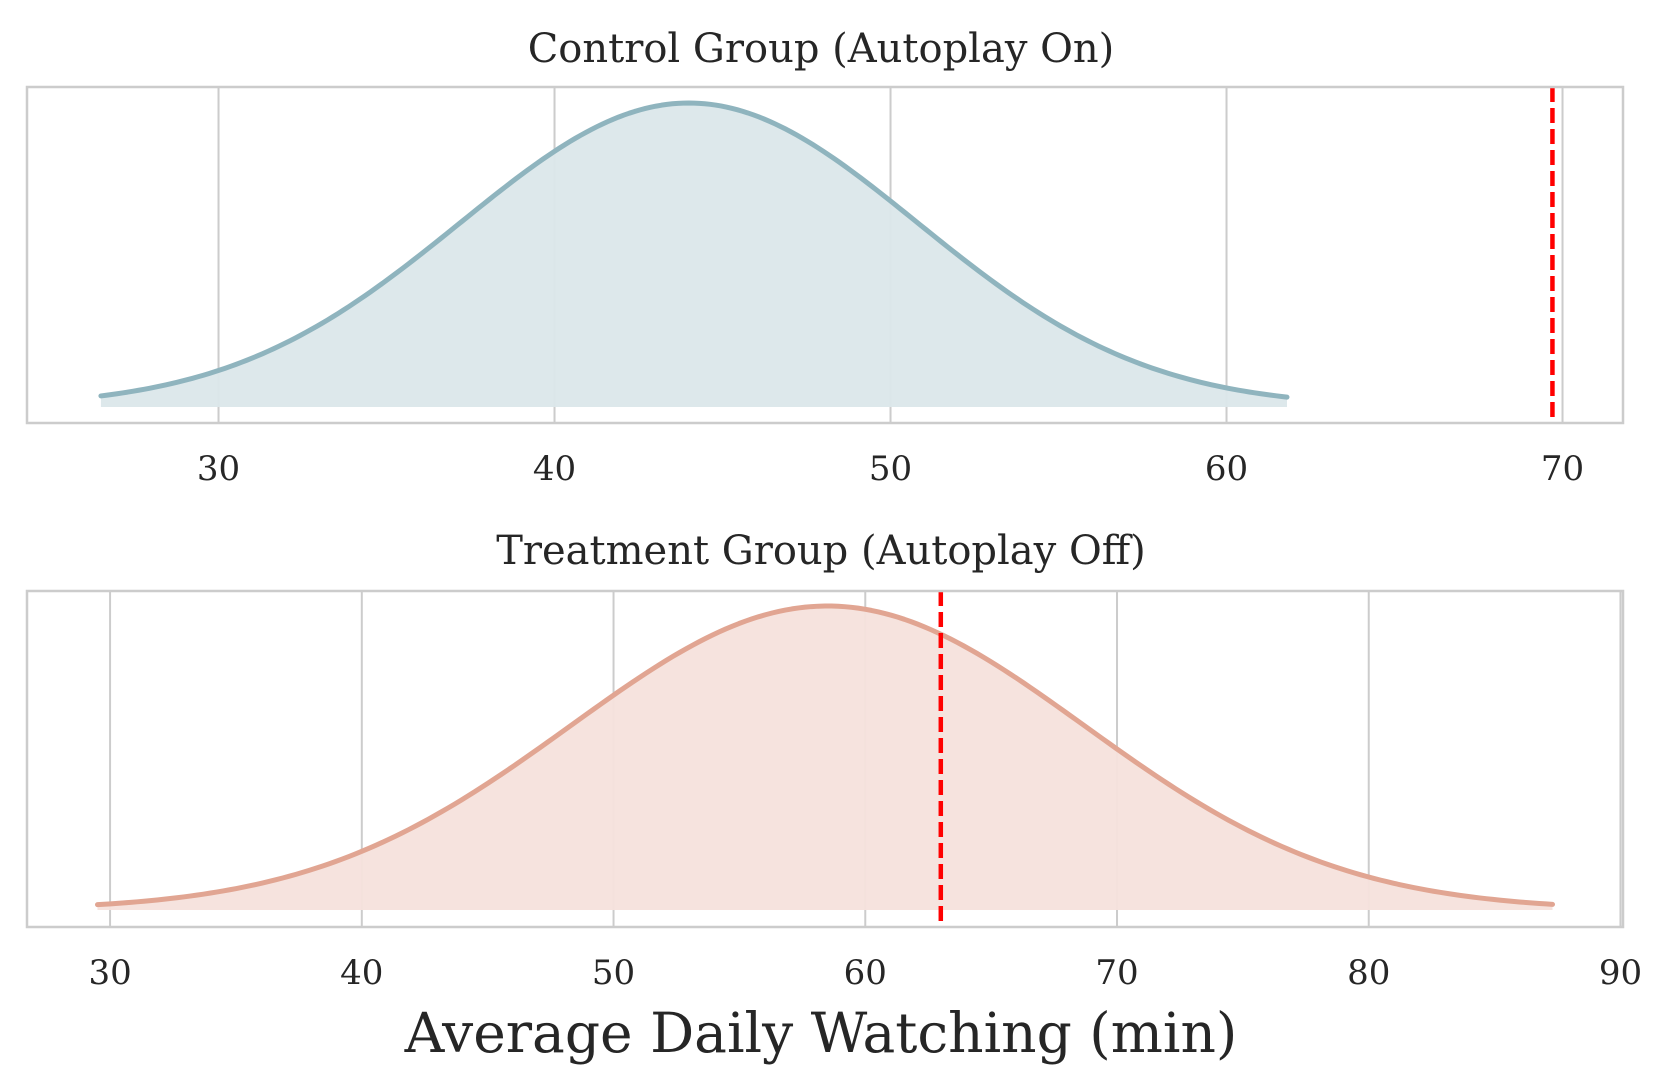  What do you see at coordinates (821, 1033) in the screenshot?
I see `x-axis-label: Average Daily Watching (min)` at bounding box center [821, 1033].